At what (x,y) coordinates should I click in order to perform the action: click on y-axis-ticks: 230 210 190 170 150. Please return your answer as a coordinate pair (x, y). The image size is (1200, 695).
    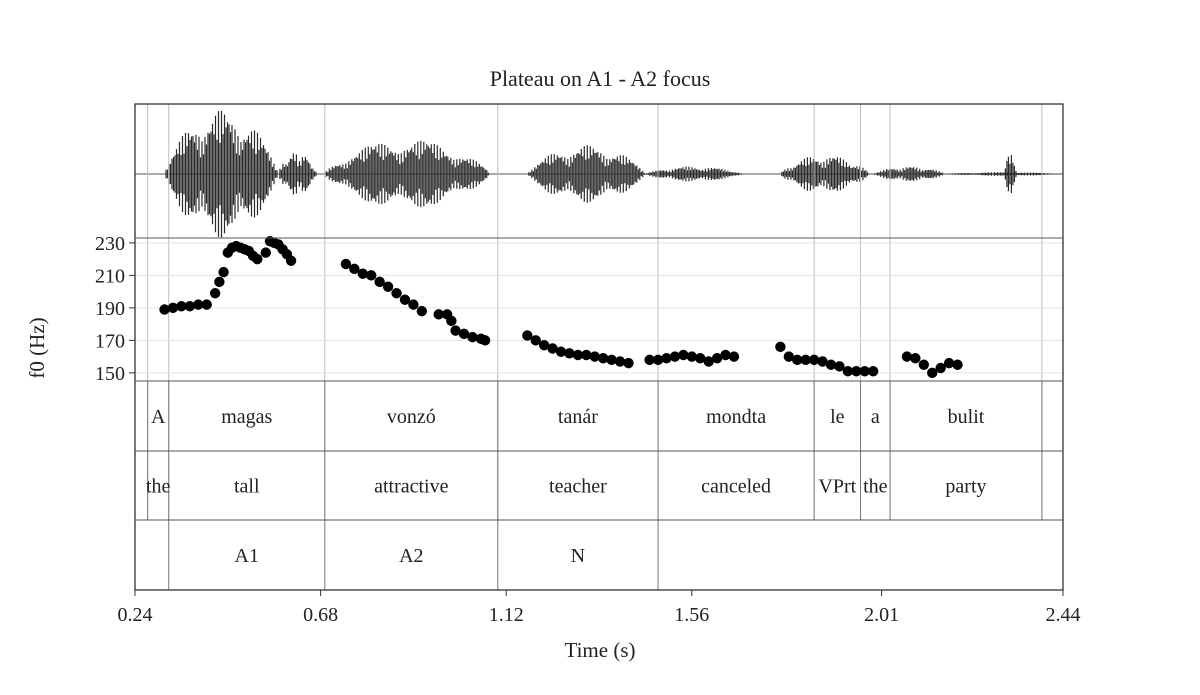
    Looking at the image, I should click on (115, 309).